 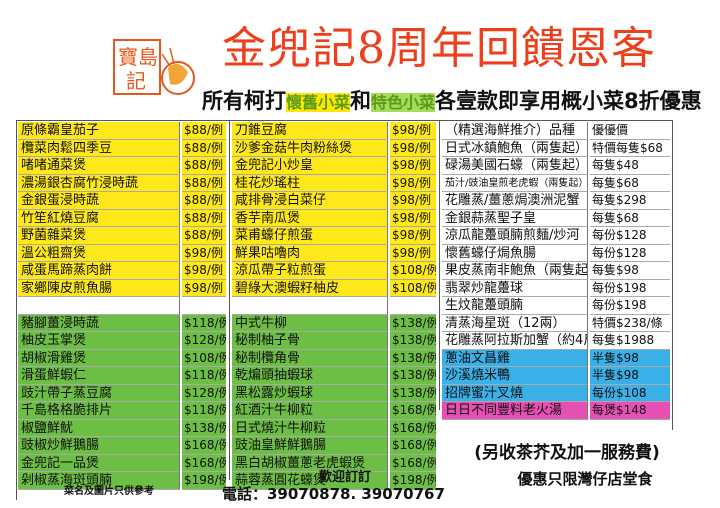 What do you see at coordinates (99, 271) in the screenshot?
I see `column1-dish-name: 咸蛋馬蹄蒸肉餅` at bounding box center [99, 271].